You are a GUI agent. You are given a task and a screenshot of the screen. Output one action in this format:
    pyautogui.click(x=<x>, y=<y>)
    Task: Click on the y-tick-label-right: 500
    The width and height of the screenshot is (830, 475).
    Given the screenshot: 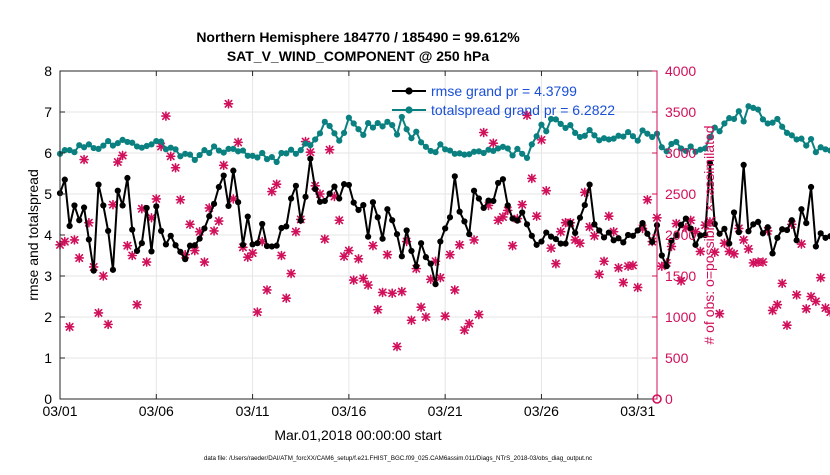 What is the action you would take?
    pyautogui.click(x=677, y=358)
    